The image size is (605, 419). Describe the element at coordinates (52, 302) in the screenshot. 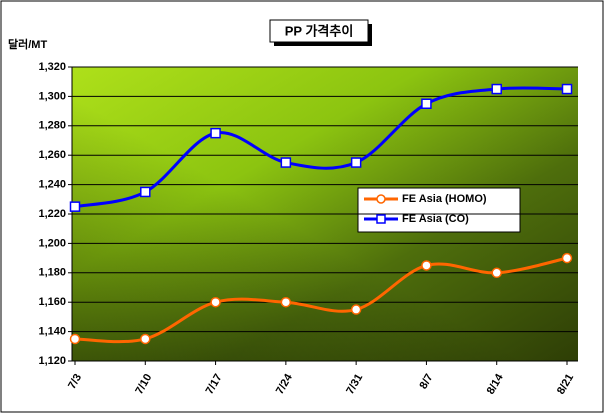

I see `y-tick-label: 1,160` at that location.